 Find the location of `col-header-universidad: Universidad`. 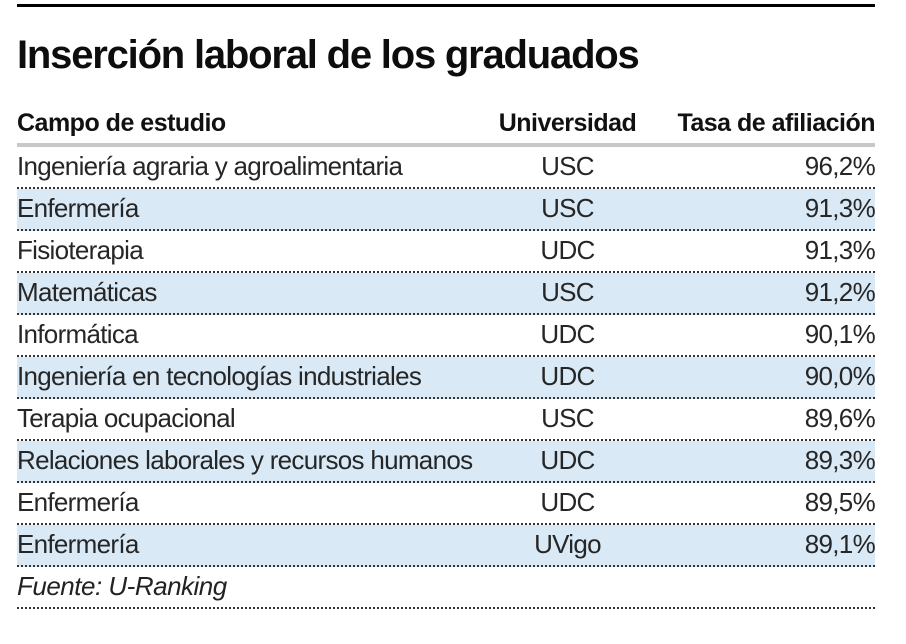

col-header-universidad: Universidad is located at coordinates (567, 122).